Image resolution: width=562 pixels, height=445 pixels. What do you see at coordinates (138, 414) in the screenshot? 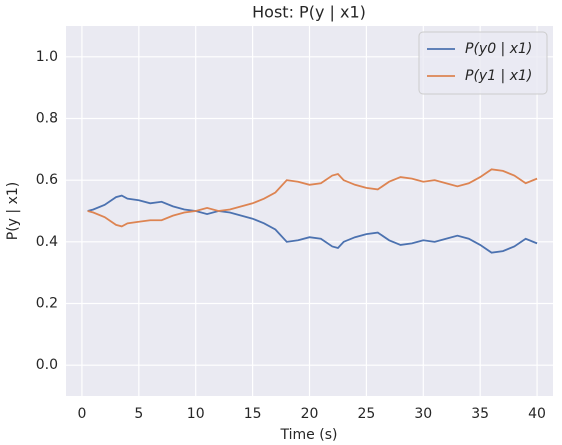
I see `x-tick-label: 5` at bounding box center [138, 414].